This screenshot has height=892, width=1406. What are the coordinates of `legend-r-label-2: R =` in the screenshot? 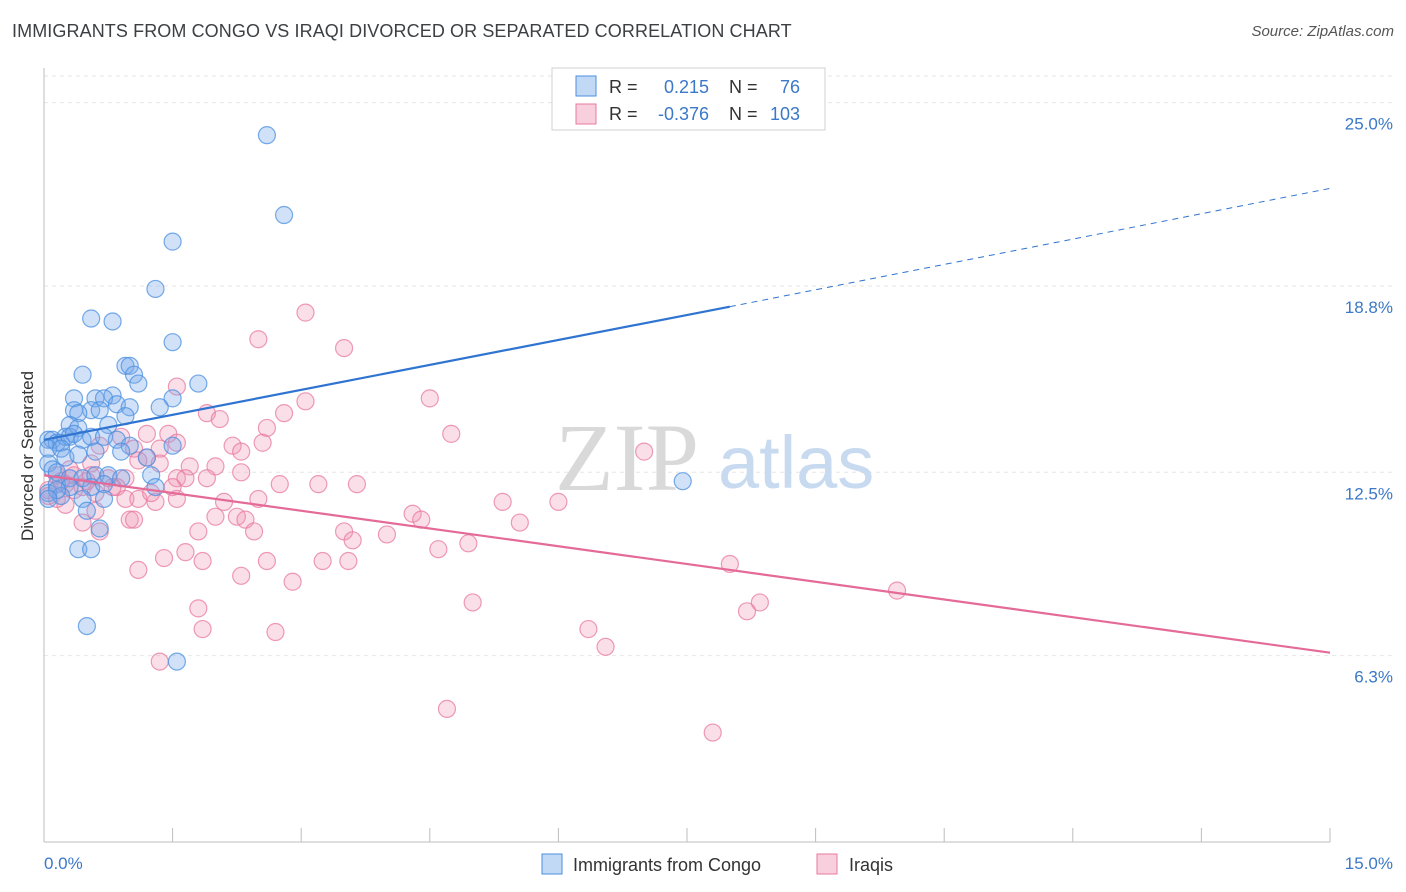 It's located at (623, 114).